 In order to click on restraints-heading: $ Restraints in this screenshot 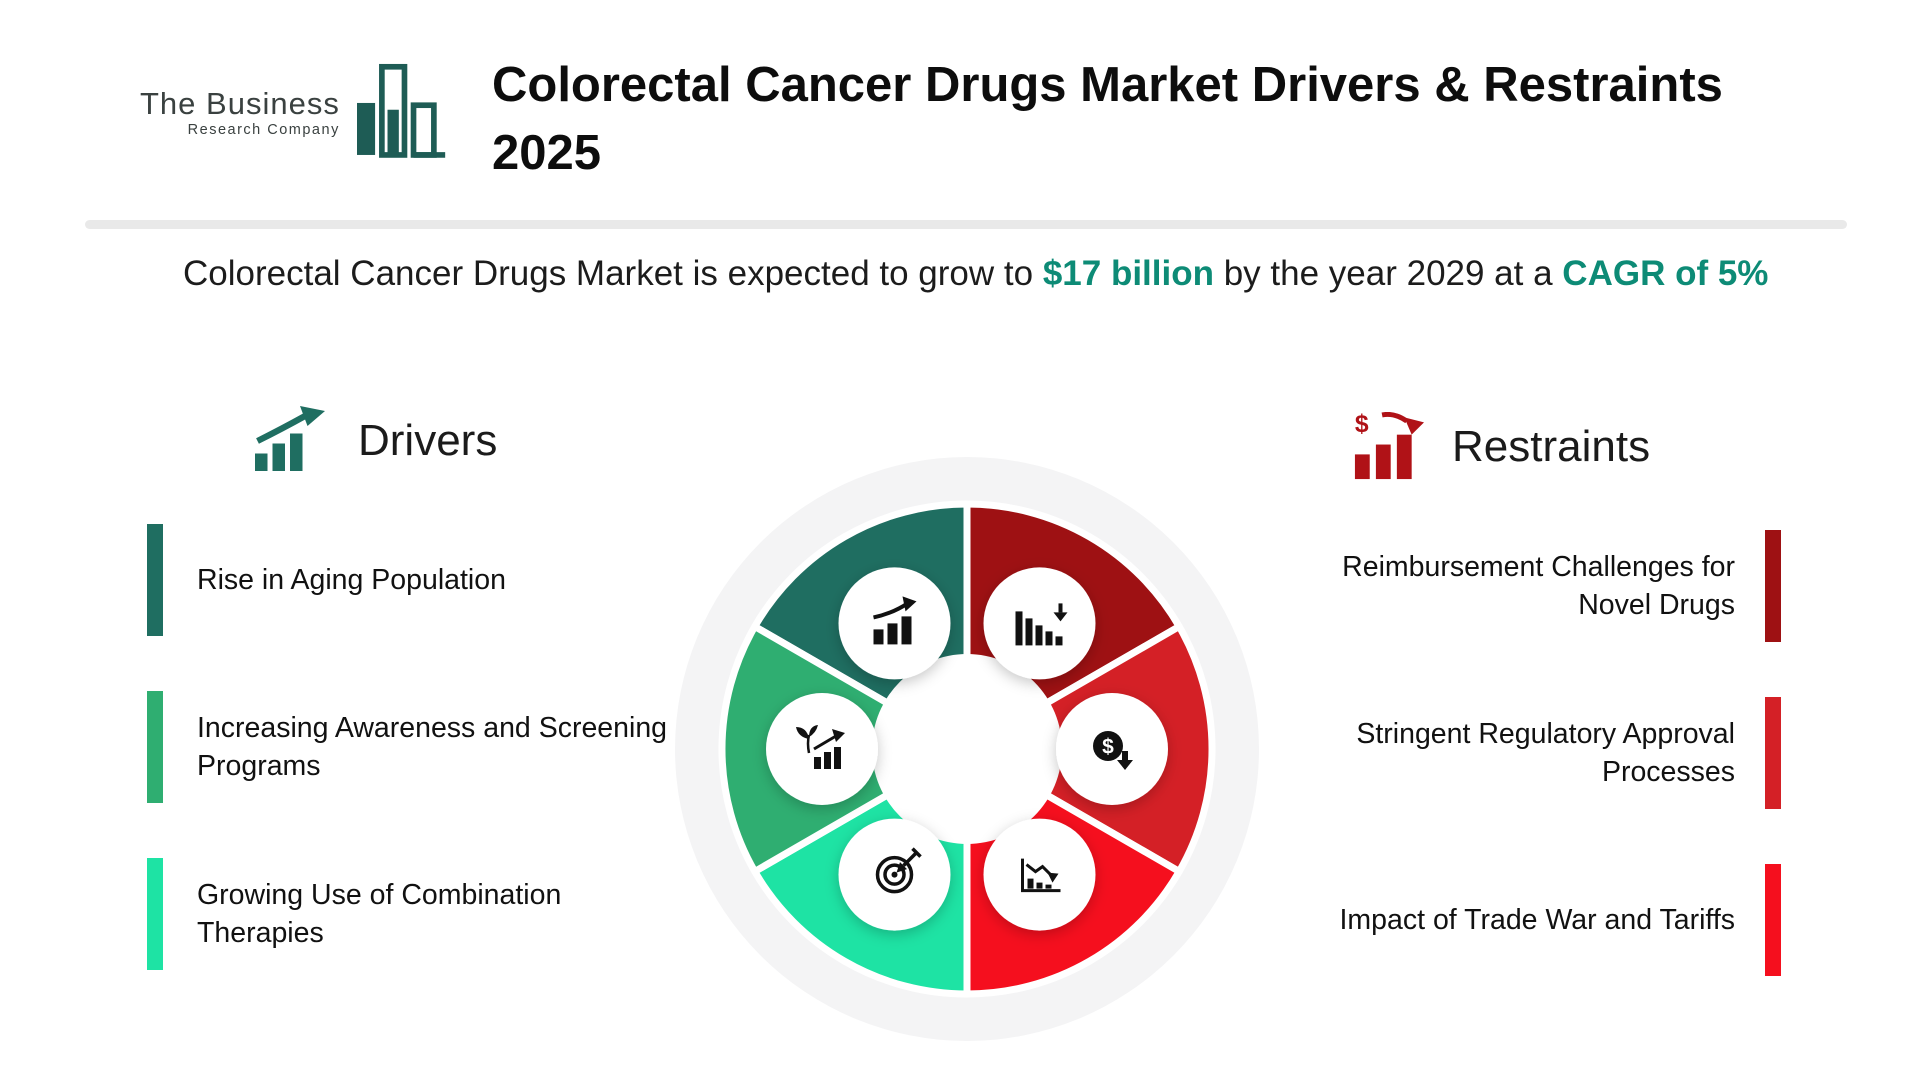, I will do `click(1500, 447)`.